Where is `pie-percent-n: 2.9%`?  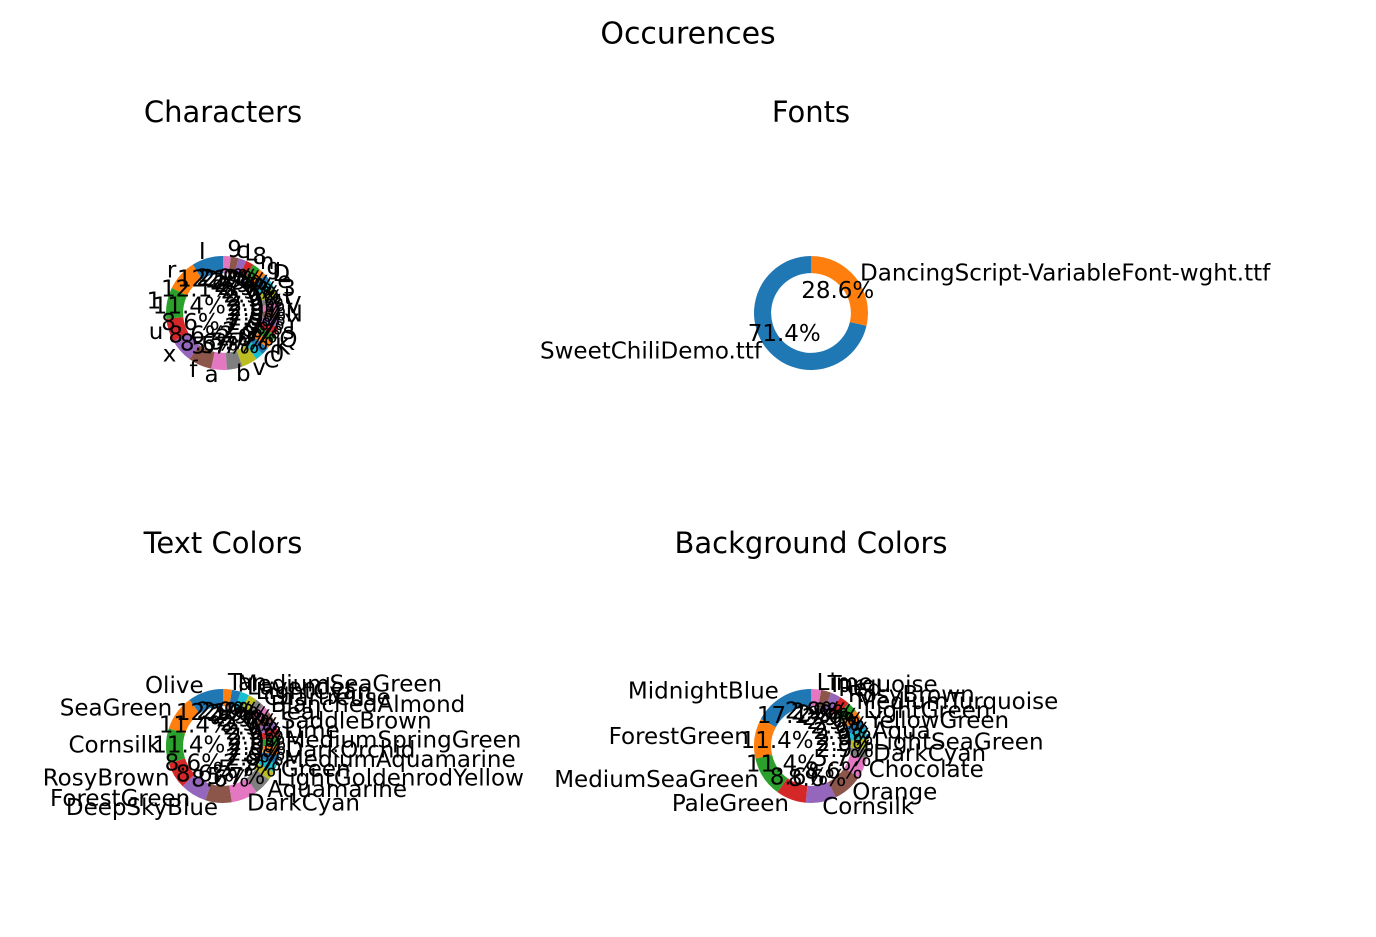
pie-percent-n: 2.9% is located at coordinates (257, 314).